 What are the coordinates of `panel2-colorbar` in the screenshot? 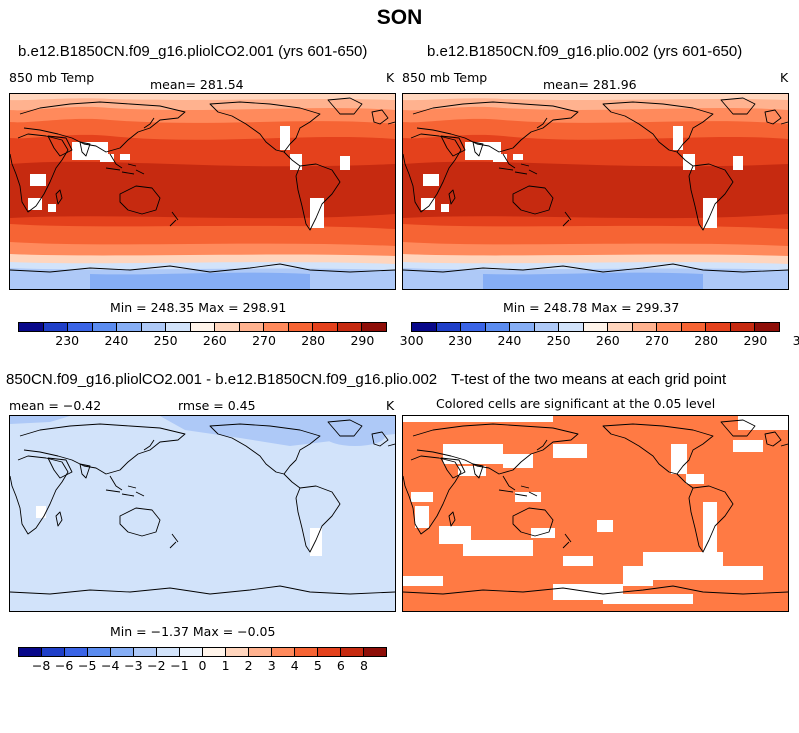 It's located at (595, 327).